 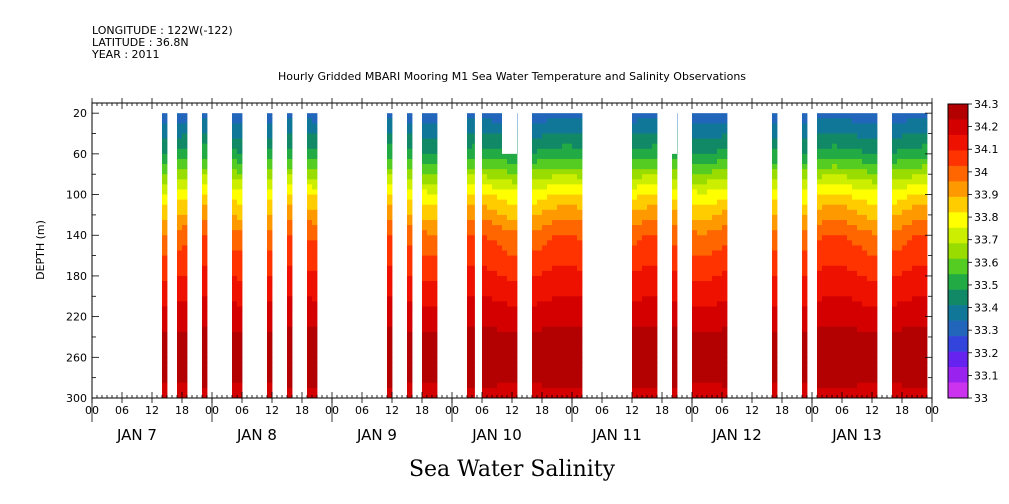 I want to click on day-label: JAN 12, so click(x=736, y=435).